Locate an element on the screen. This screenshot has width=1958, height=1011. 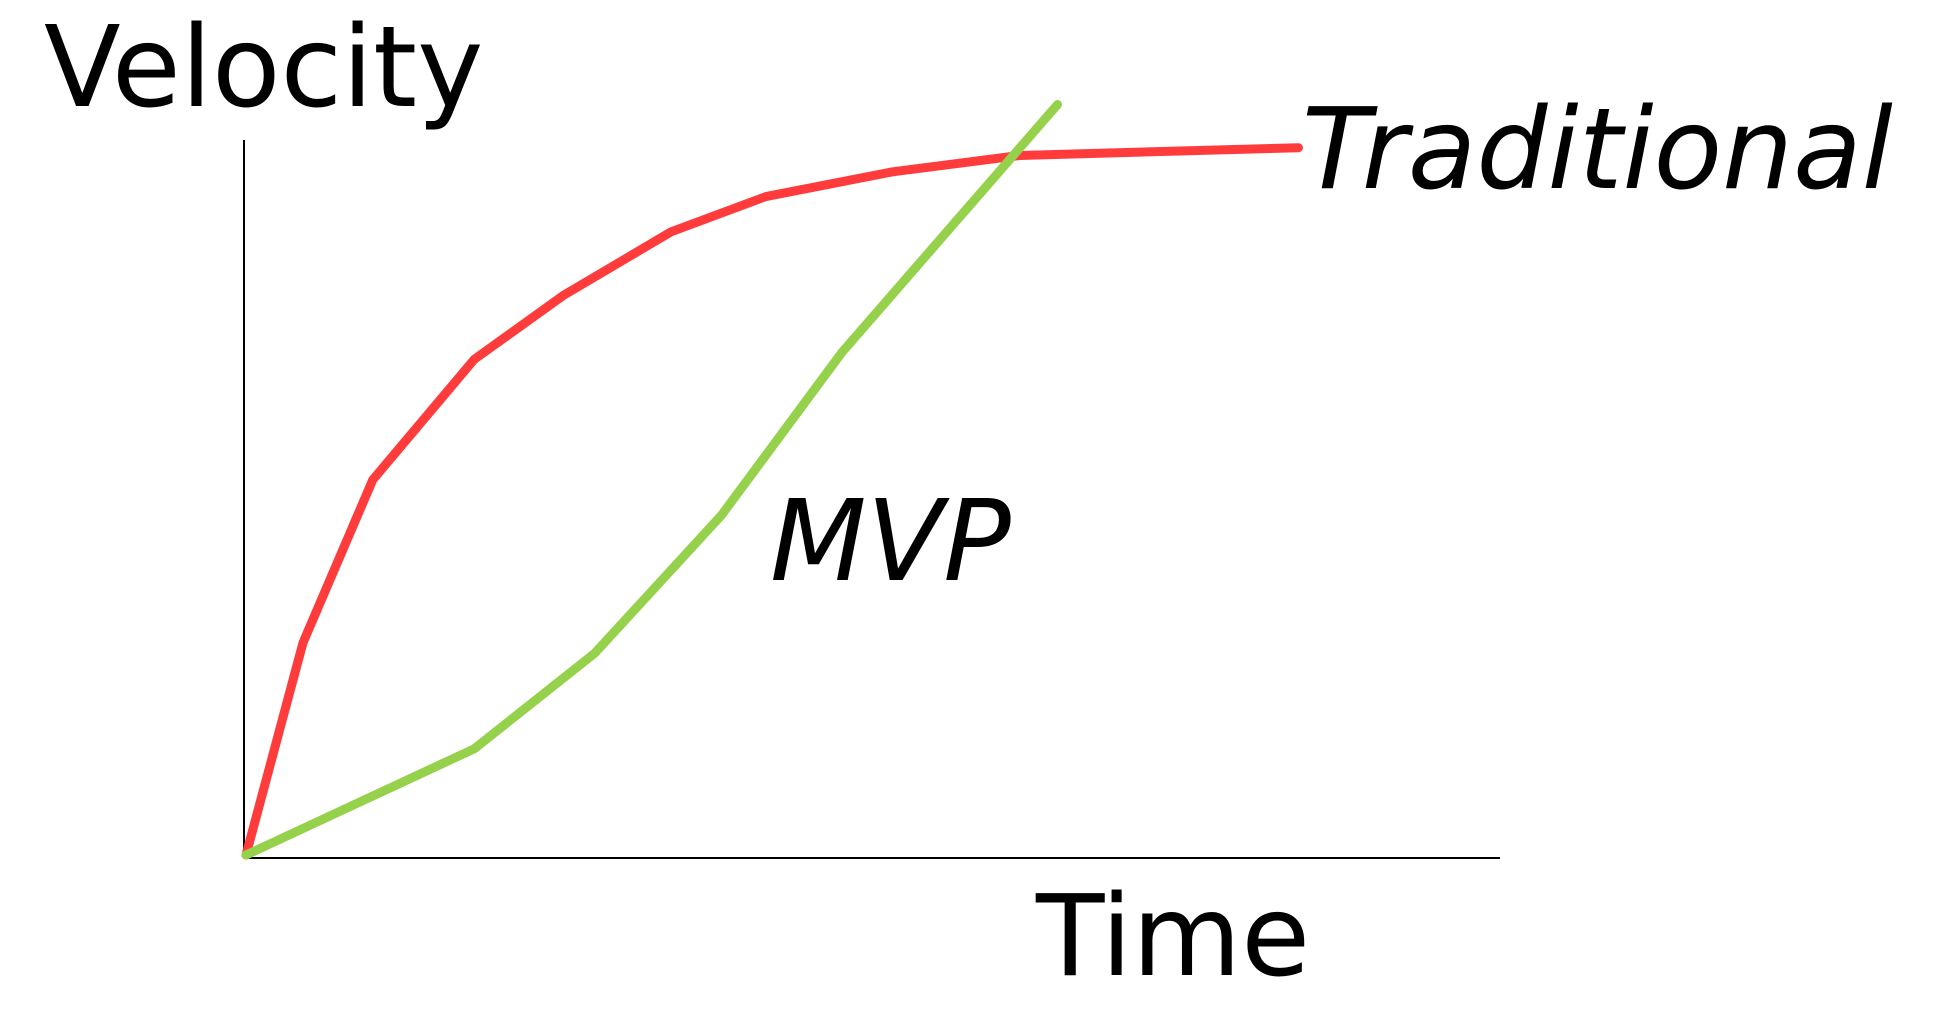
series-label-traditional: Traditional is located at coordinates (1597, 150).